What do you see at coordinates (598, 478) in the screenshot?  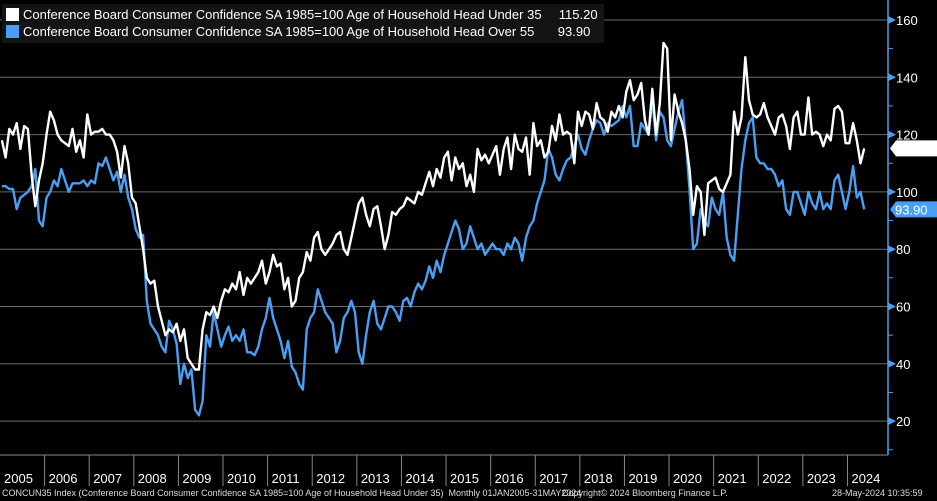 I see `x-tick-label: 2018` at bounding box center [598, 478].